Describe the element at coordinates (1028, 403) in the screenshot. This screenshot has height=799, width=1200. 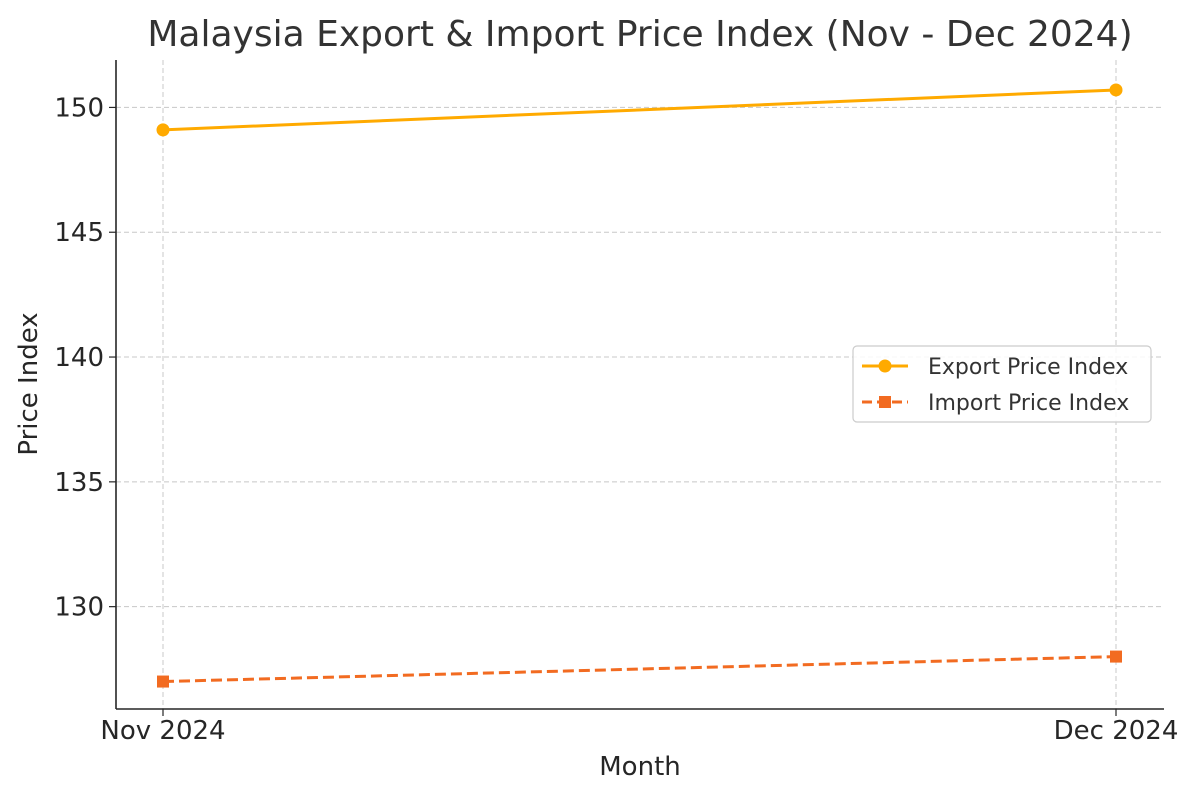
I see `legend-label: Import Price Index` at that location.